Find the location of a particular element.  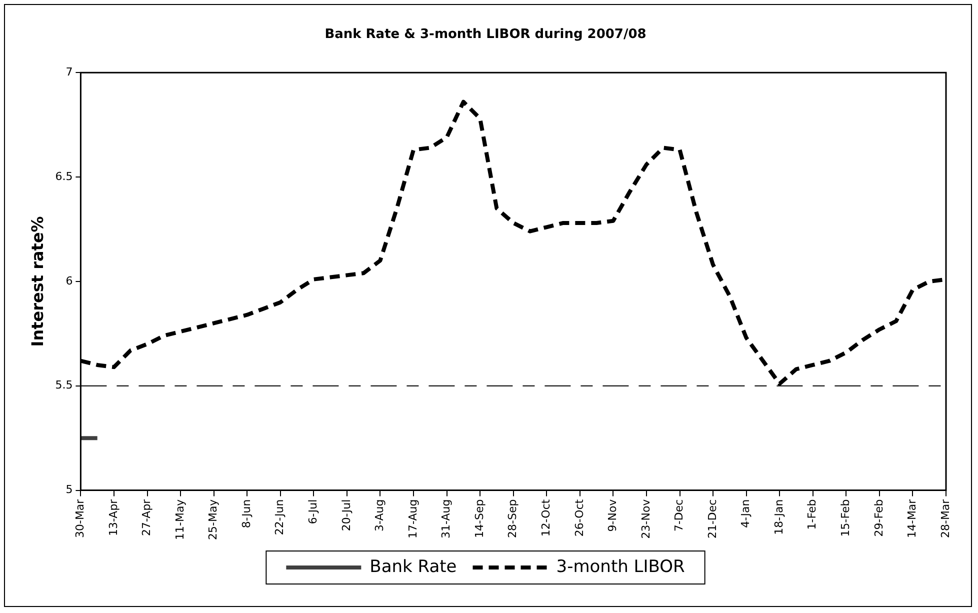

x-tick-label: 13-Apr is located at coordinates (113, 517).